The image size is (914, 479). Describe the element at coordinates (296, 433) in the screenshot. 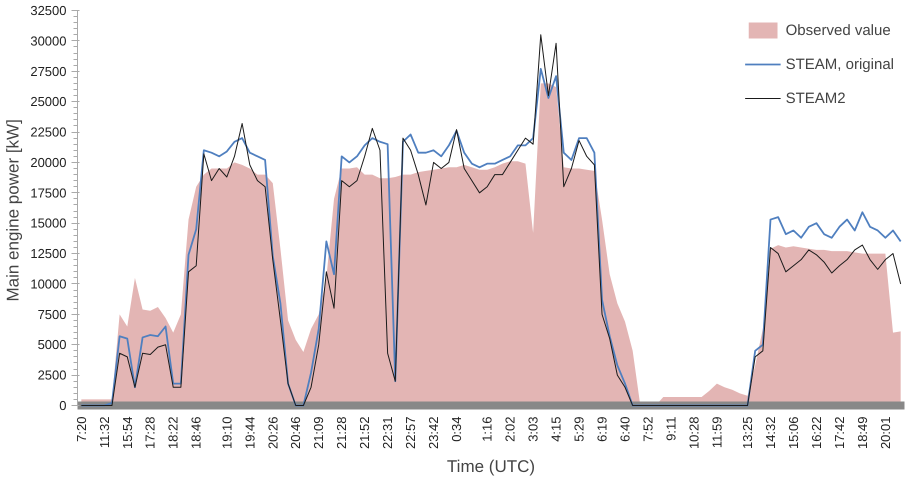

I see `x-tick-label: 20:46` at that location.